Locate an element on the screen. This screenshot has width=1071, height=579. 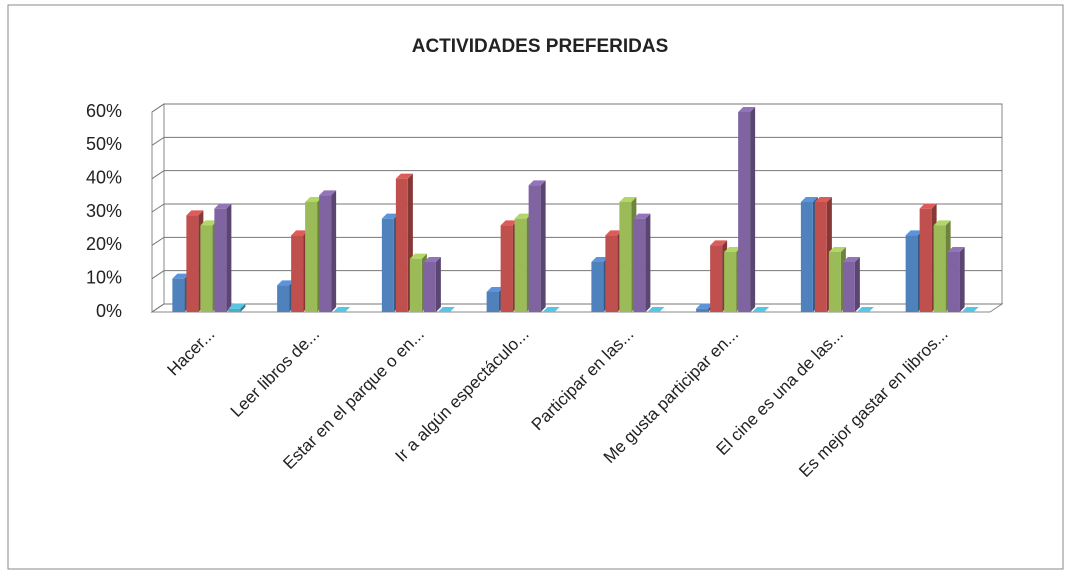
y-tick-label: 30% is located at coordinates (104, 211).